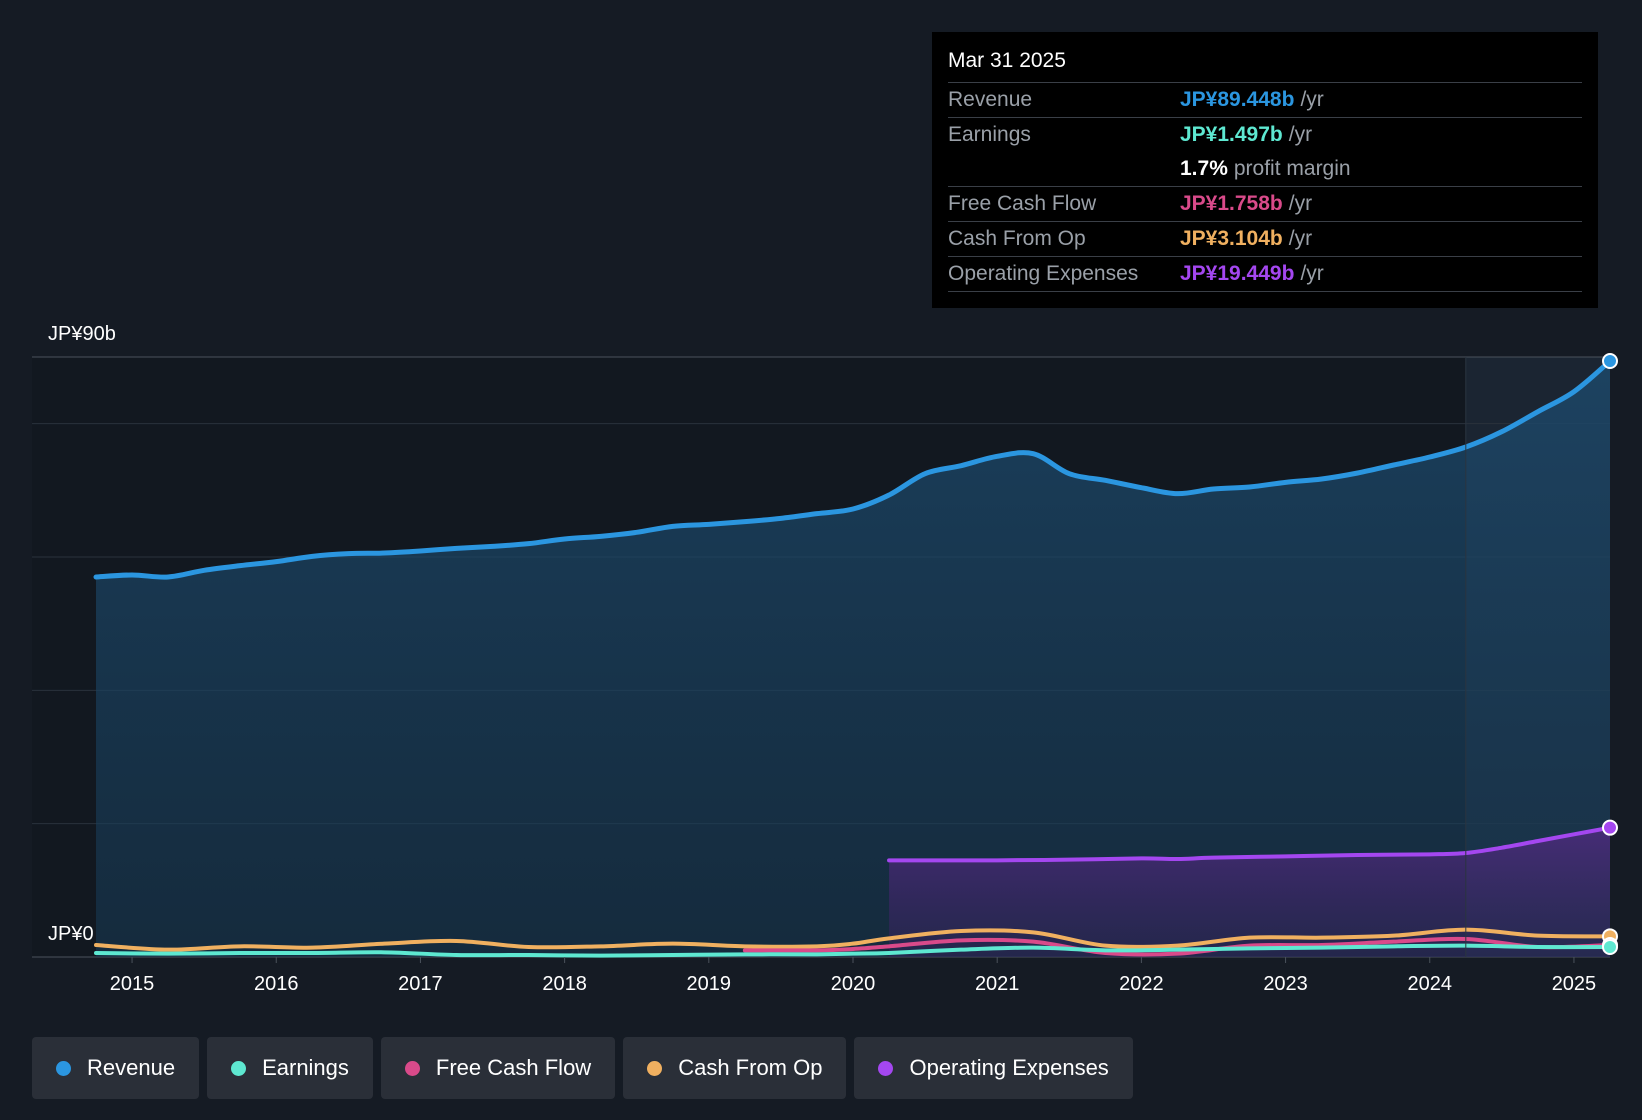 The image size is (1642, 1120). Describe the element at coordinates (1064, 169) in the screenshot. I see `tooltip-row-label` at that location.